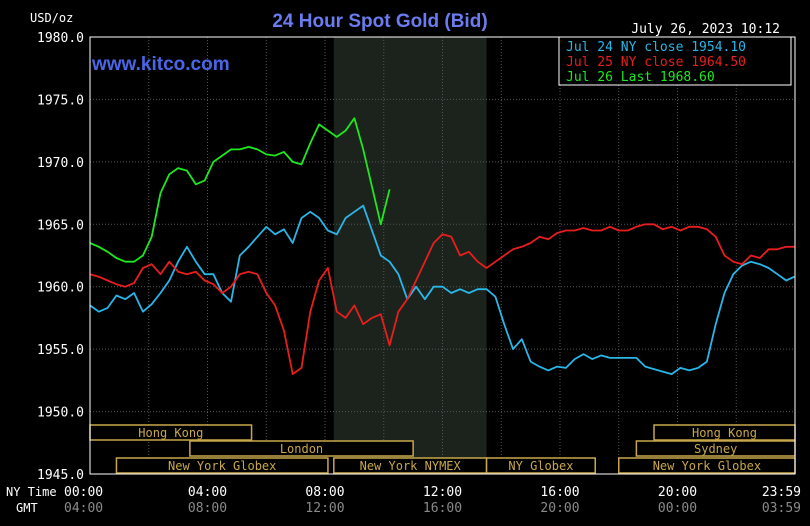 This screenshot has height=526, width=810. Describe the element at coordinates (324, 508) in the screenshot. I see `x-tick-label-gmt: 12:00` at that location.